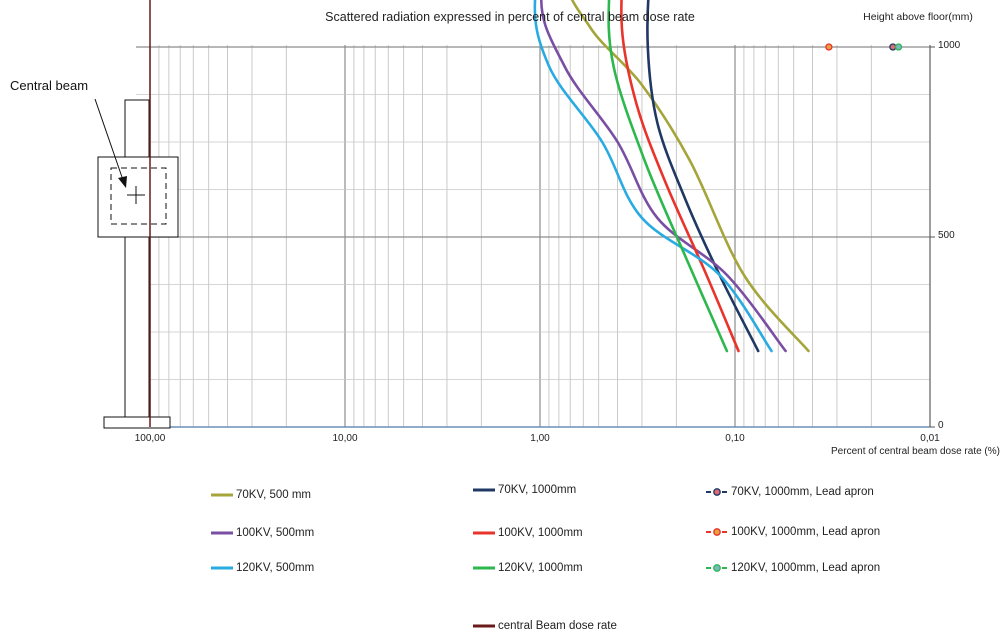 This screenshot has width=1000, height=632. Describe the element at coordinates (829, 47) in the screenshot. I see `series-100kv-1000mm-lead-apron-point` at that location.